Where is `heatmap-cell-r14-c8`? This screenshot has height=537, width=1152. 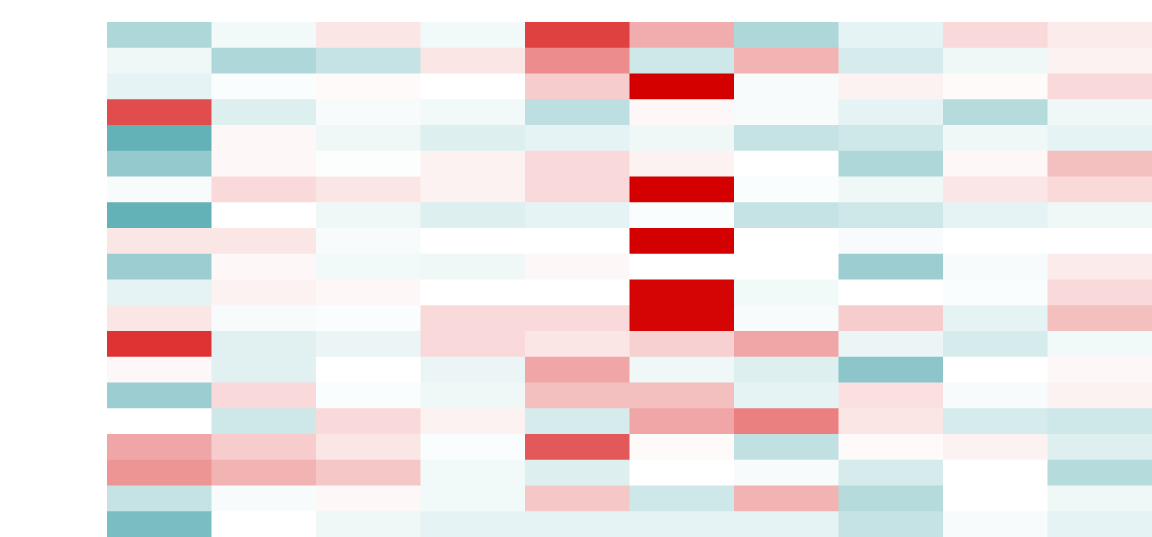 heatmap-cell-r14-c8 is located at coordinates (996, 395).